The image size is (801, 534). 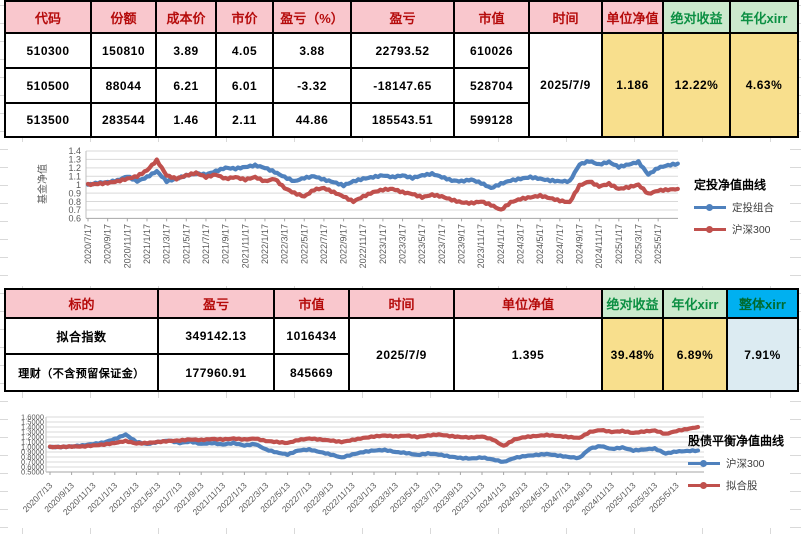 What do you see at coordinates (226, 244) in the screenshot?
I see `svg-text: 2021/9/17` at bounding box center [226, 244].